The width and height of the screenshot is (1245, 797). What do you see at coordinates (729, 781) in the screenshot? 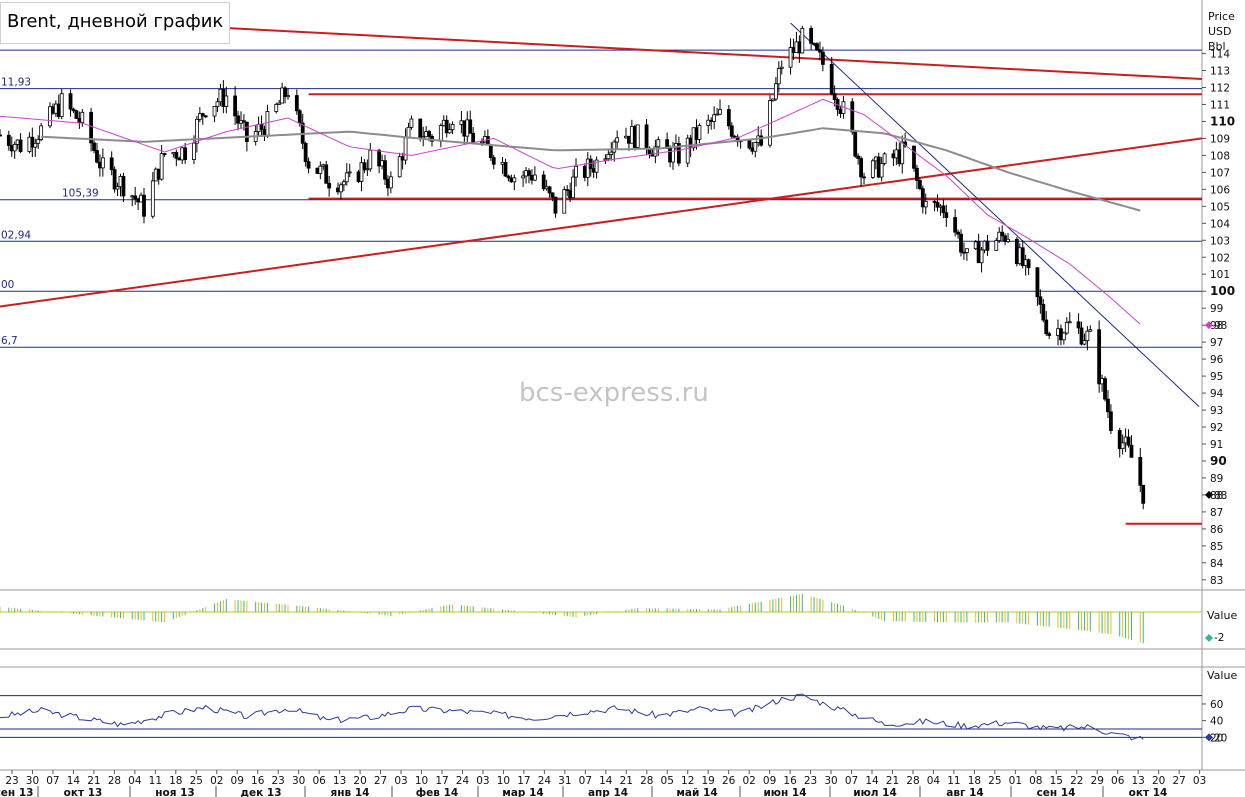
I see `x-tick-label: 26` at bounding box center [729, 781].